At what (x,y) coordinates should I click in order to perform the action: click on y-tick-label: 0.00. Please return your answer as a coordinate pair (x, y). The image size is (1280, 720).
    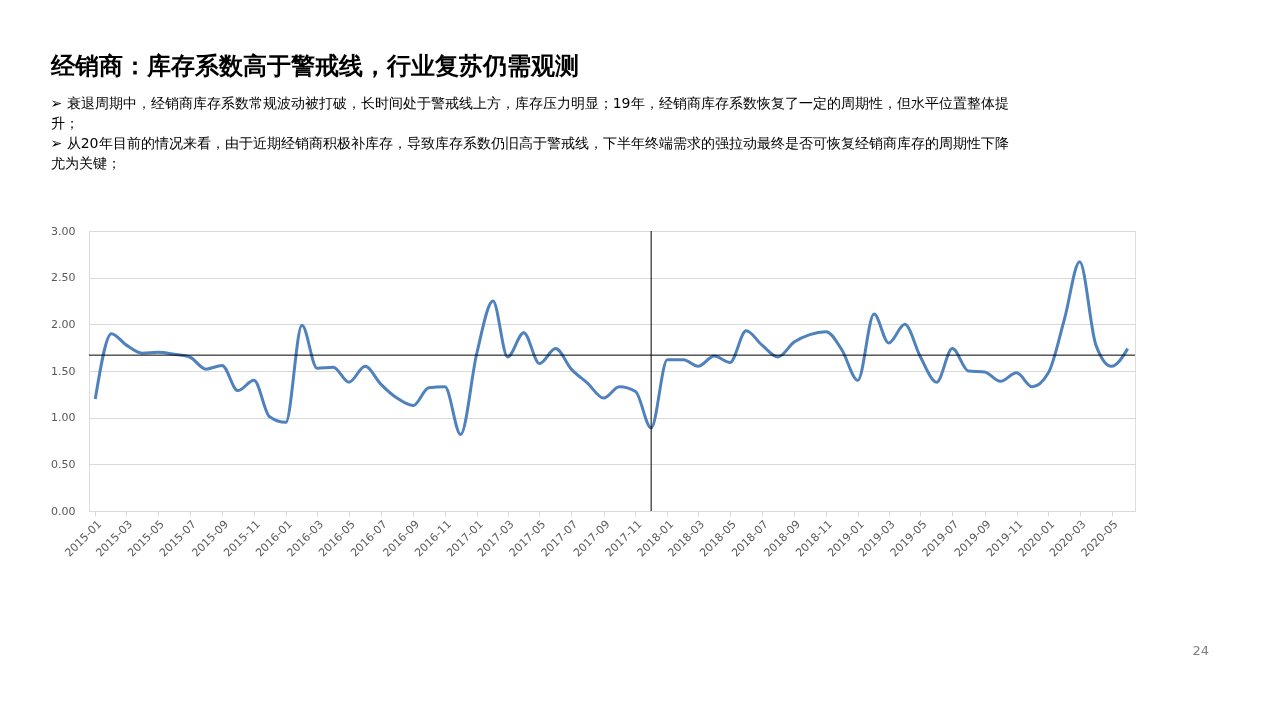
    Looking at the image, I should click on (63, 511).